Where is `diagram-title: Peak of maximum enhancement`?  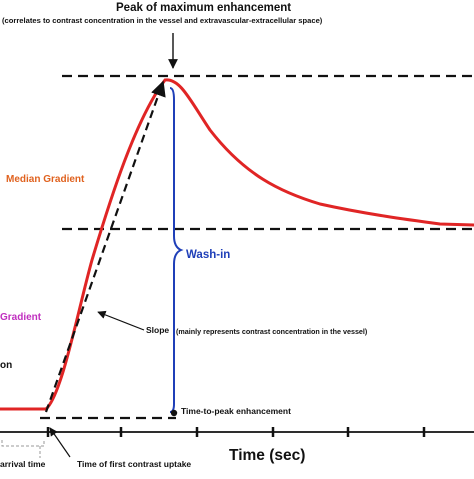 diagram-title: Peak of maximum enhancement is located at coordinates (204, 8).